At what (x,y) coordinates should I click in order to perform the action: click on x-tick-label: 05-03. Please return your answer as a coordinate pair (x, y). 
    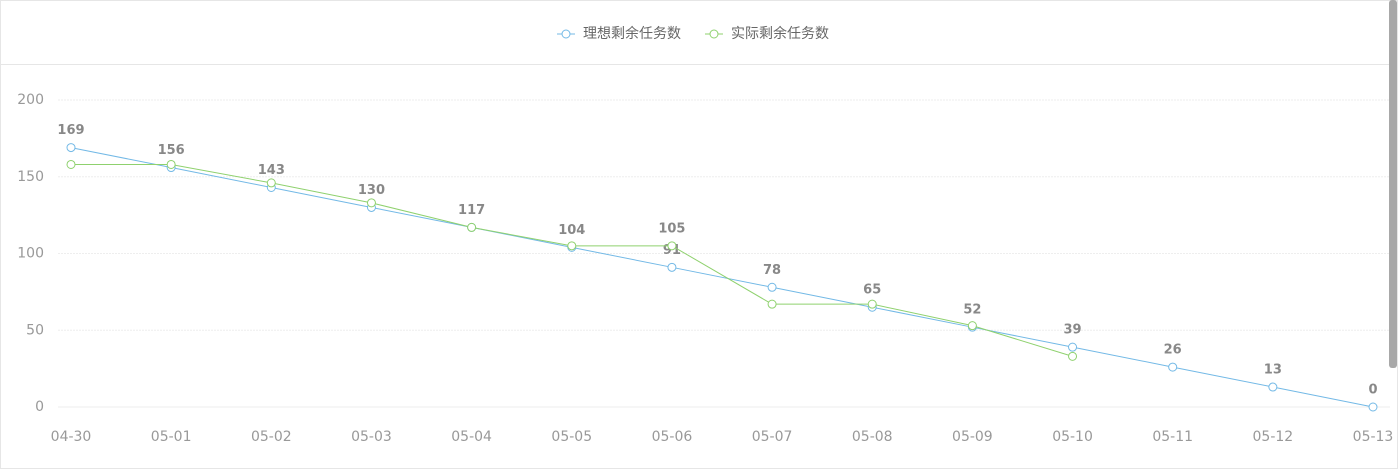
    Looking at the image, I should click on (371, 437).